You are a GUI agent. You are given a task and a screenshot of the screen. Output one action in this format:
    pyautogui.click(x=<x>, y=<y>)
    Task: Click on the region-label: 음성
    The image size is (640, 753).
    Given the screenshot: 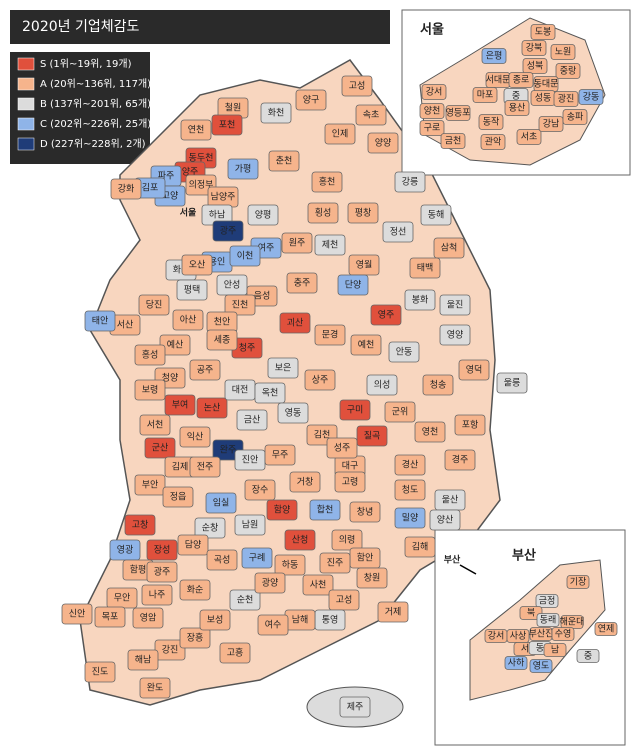 What is the action you would take?
    pyautogui.click(x=262, y=296)
    